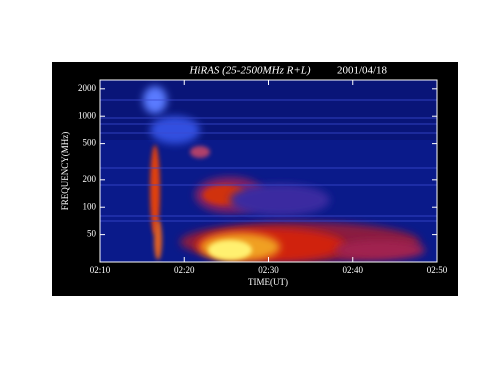 The image size is (479, 370). I want to click on x-tick-label: 02:50, so click(437, 270).